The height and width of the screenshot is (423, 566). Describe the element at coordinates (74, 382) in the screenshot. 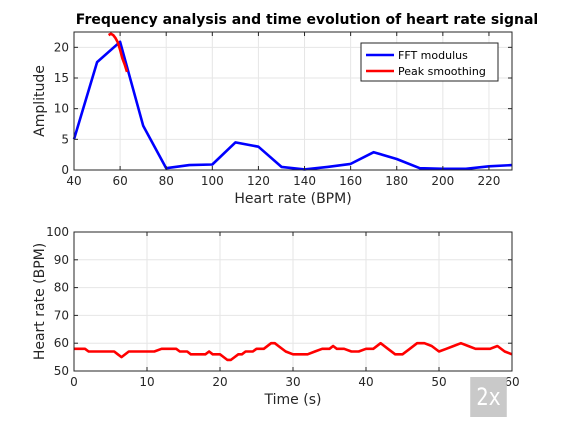

I see `x-tick-label: 0` at that location.